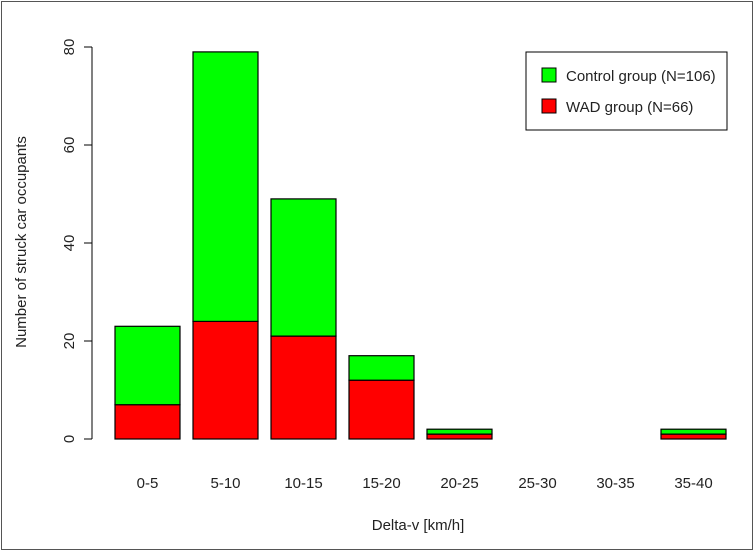 The width and height of the screenshot is (754, 554). I want to click on legend: Control group (N=106) WAD group (N=66), so click(626, 91).